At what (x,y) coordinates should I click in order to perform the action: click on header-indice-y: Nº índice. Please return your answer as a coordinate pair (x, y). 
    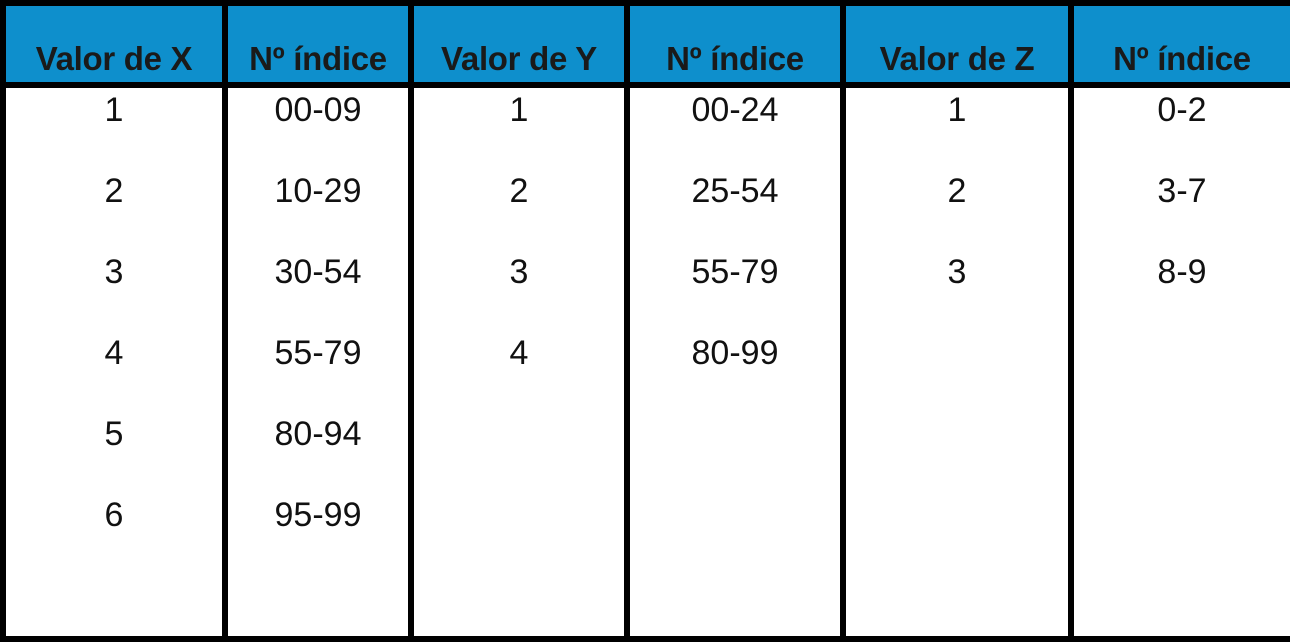
    Looking at the image, I should click on (735, 45).